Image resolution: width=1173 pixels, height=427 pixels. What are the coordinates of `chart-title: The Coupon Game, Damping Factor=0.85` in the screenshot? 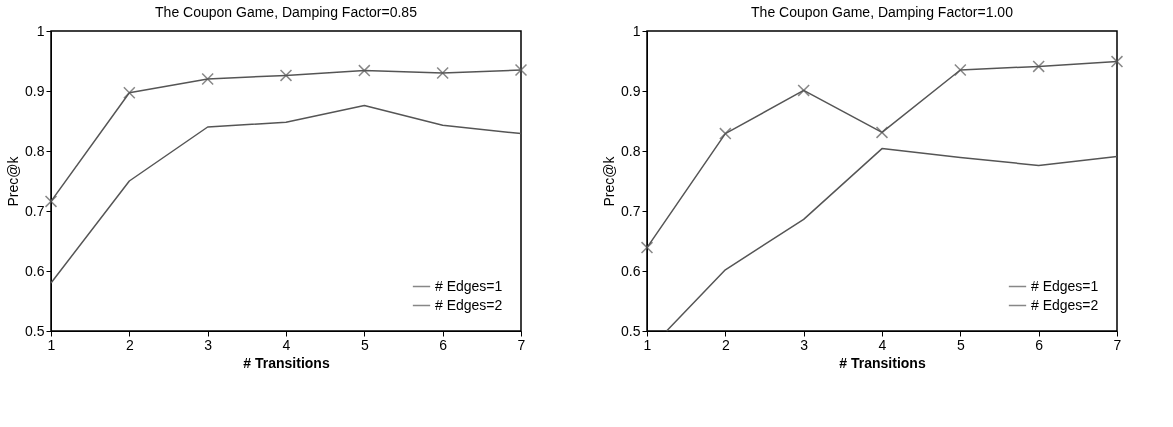 It's located at (286, 12).